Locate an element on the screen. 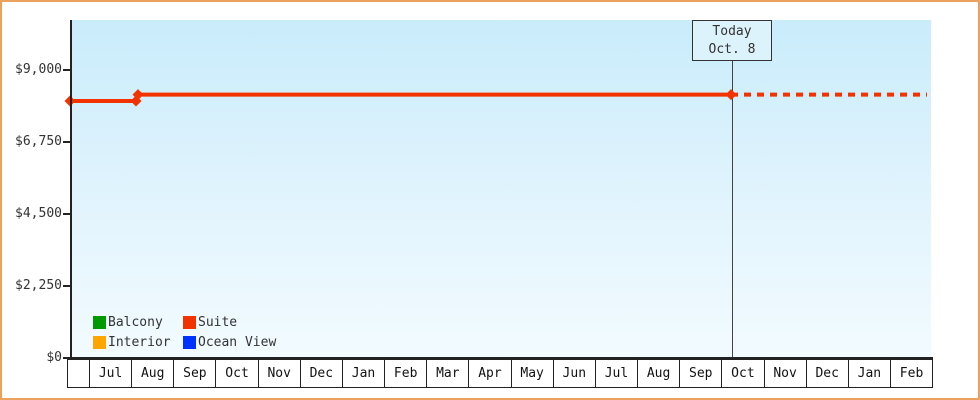 The height and width of the screenshot is (400, 980). price-line-layer is located at coordinates (495, 98).